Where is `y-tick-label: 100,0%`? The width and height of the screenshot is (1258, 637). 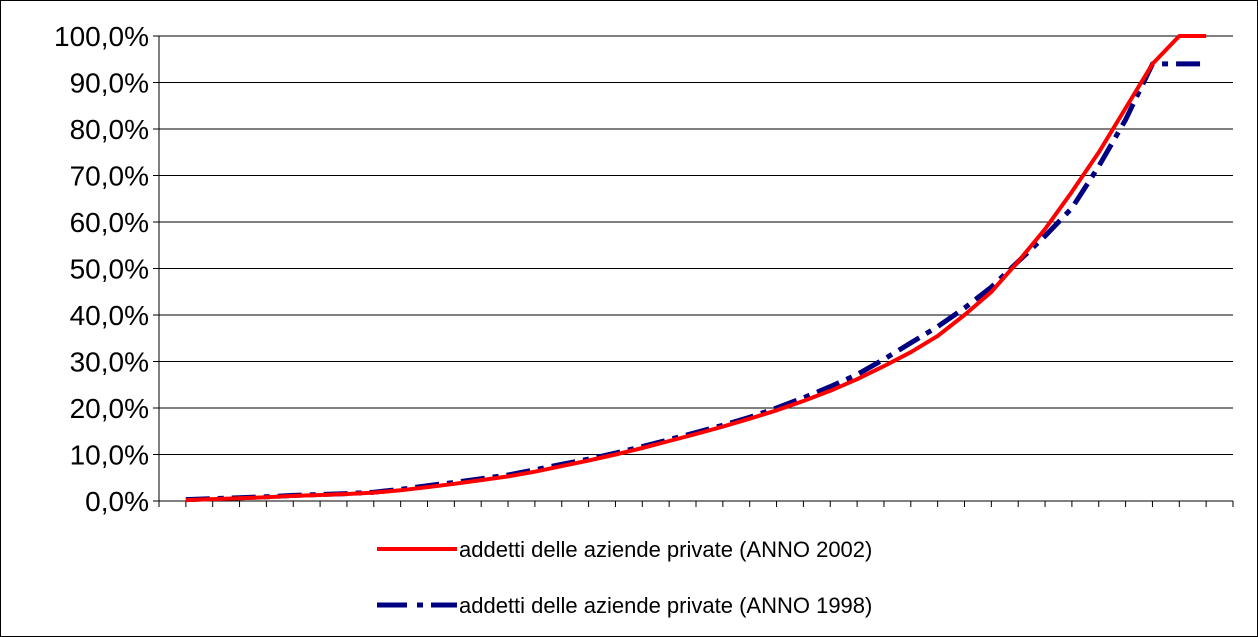
y-tick-label: 100,0% is located at coordinates (101, 36).